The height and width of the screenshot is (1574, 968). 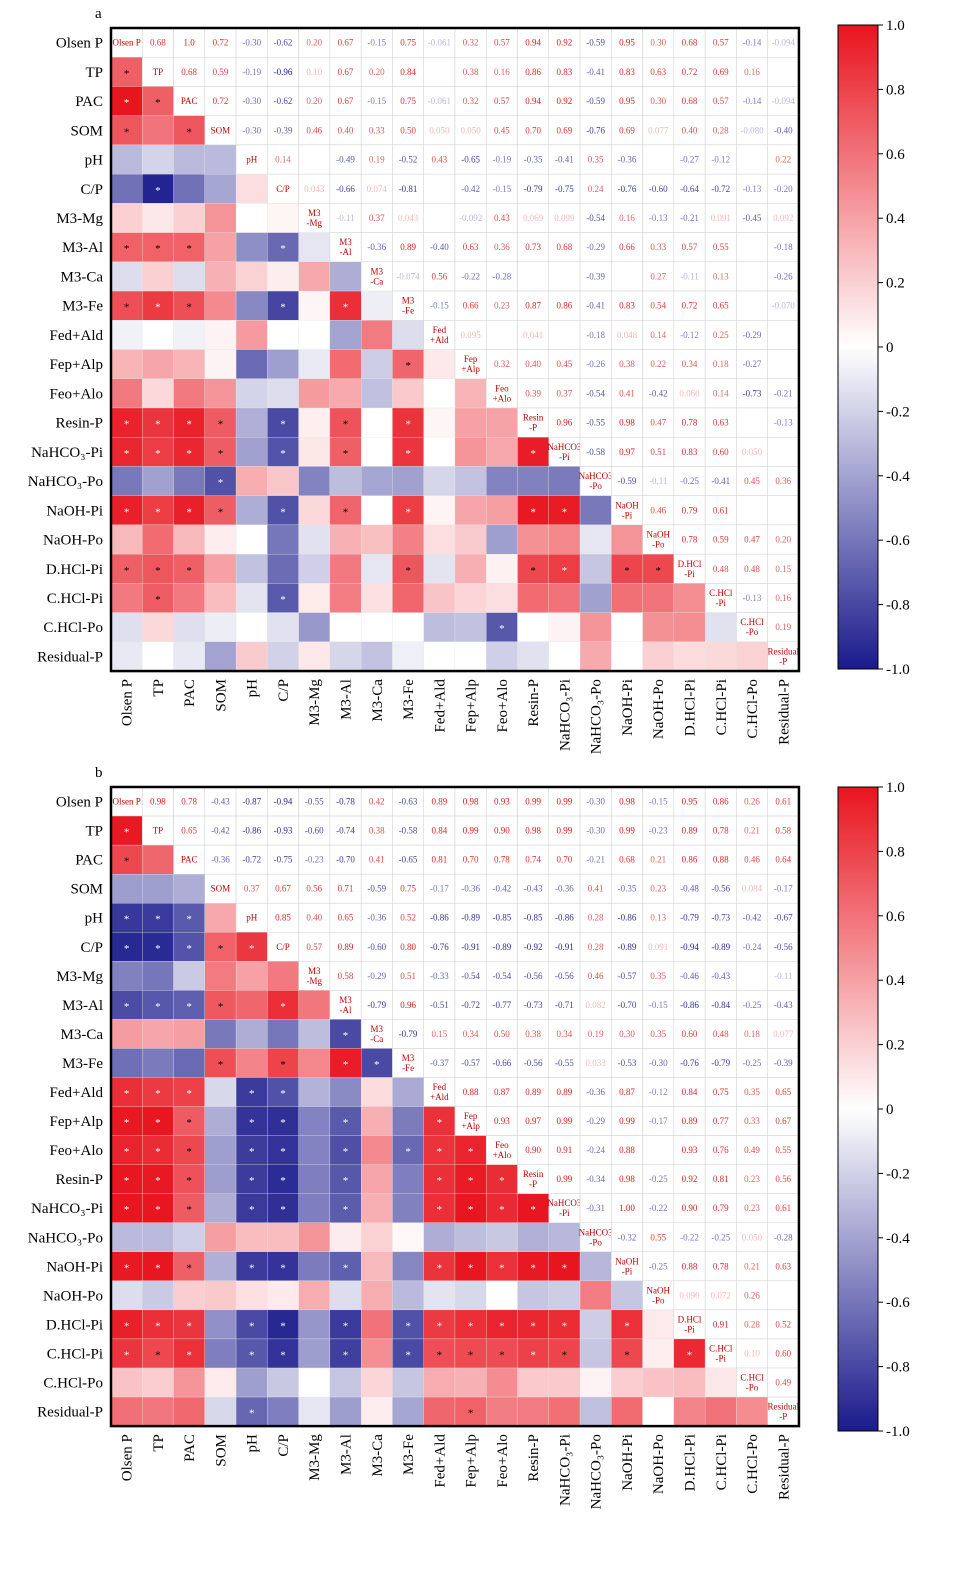 What do you see at coordinates (470, 369) in the screenshot?
I see `diagonal-label: +Alp` at bounding box center [470, 369].